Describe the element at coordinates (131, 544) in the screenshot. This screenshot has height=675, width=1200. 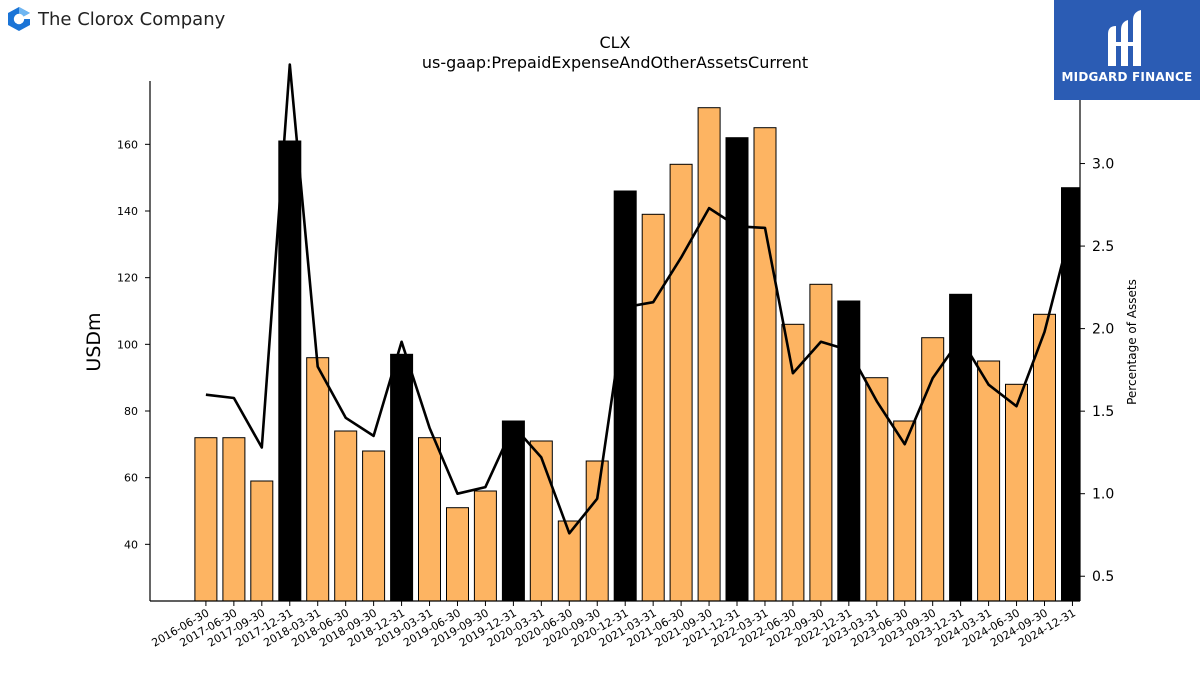
I see `y-tick-label: 40` at that location.